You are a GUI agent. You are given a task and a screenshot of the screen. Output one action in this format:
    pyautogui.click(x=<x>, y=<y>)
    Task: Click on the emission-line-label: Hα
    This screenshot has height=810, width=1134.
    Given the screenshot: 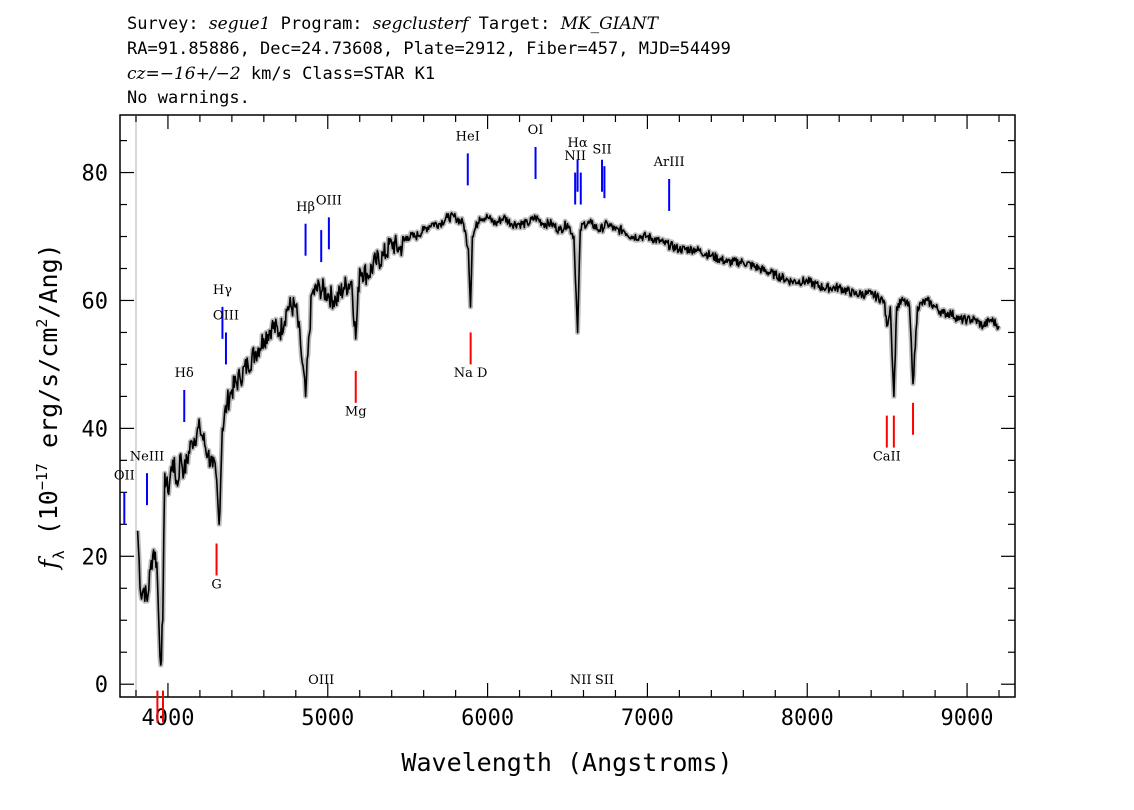 What is the action you would take?
    pyautogui.click(x=578, y=143)
    